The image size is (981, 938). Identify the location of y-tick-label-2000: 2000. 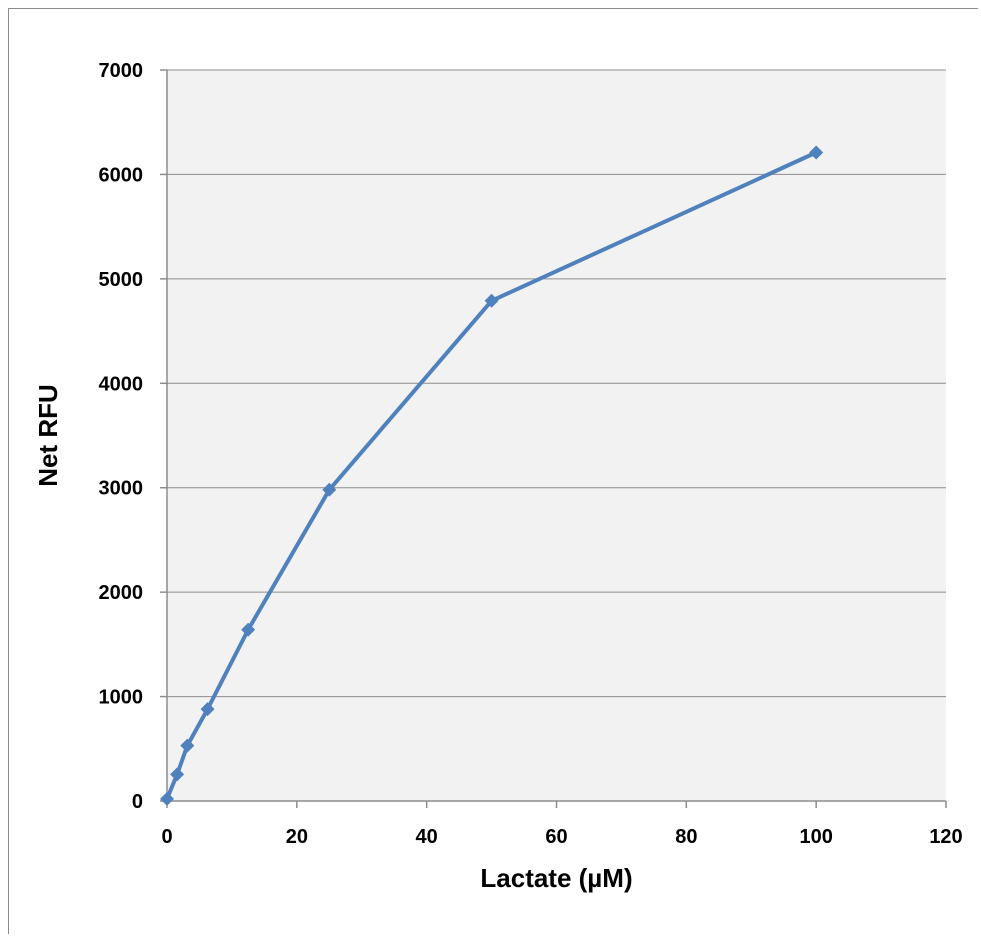
(121, 593).